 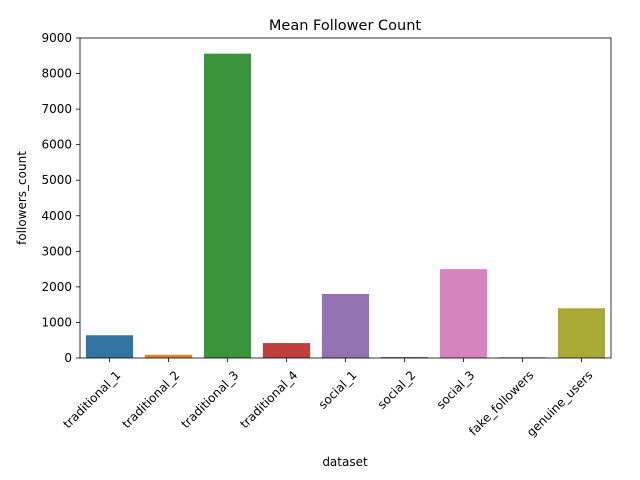 I want to click on y-tick-label: 1000, so click(x=56, y=322).